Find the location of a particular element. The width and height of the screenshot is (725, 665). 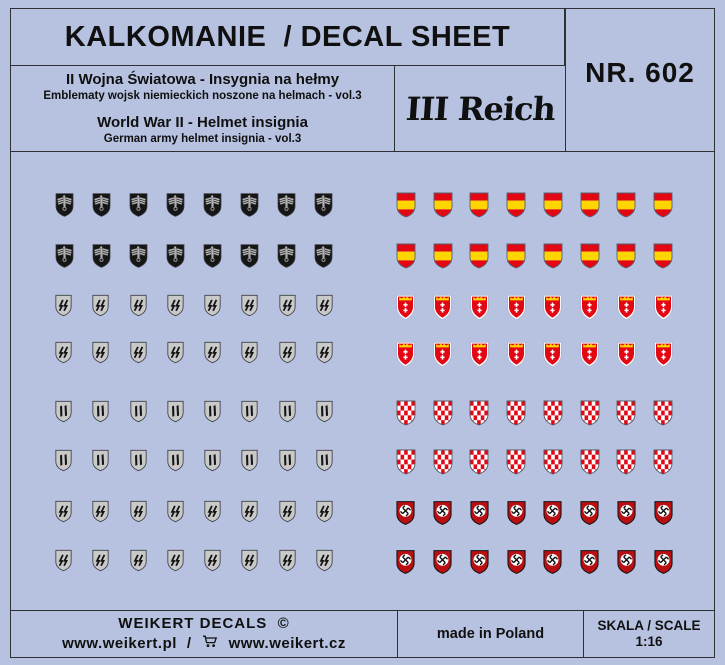

subtitle-polish: II Wojna Światowa - Insygnia na hełmy is located at coordinates (202, 79).